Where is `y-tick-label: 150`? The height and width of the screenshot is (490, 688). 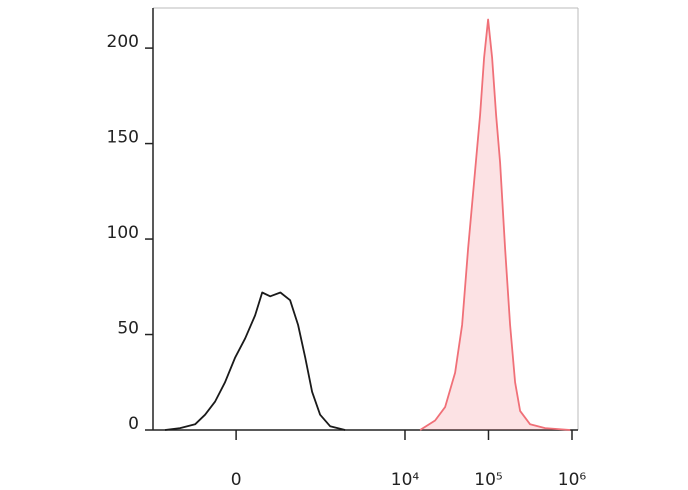 y-tick-label: 150 is located at coordinates (123, 138).